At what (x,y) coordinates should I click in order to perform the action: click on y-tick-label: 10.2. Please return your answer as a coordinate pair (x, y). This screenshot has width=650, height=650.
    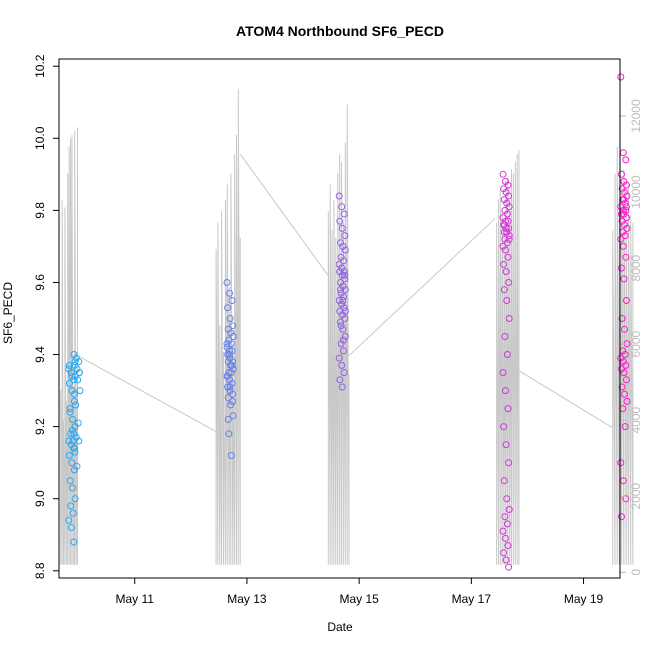
    Looking at the image, I should click on (40, 66).